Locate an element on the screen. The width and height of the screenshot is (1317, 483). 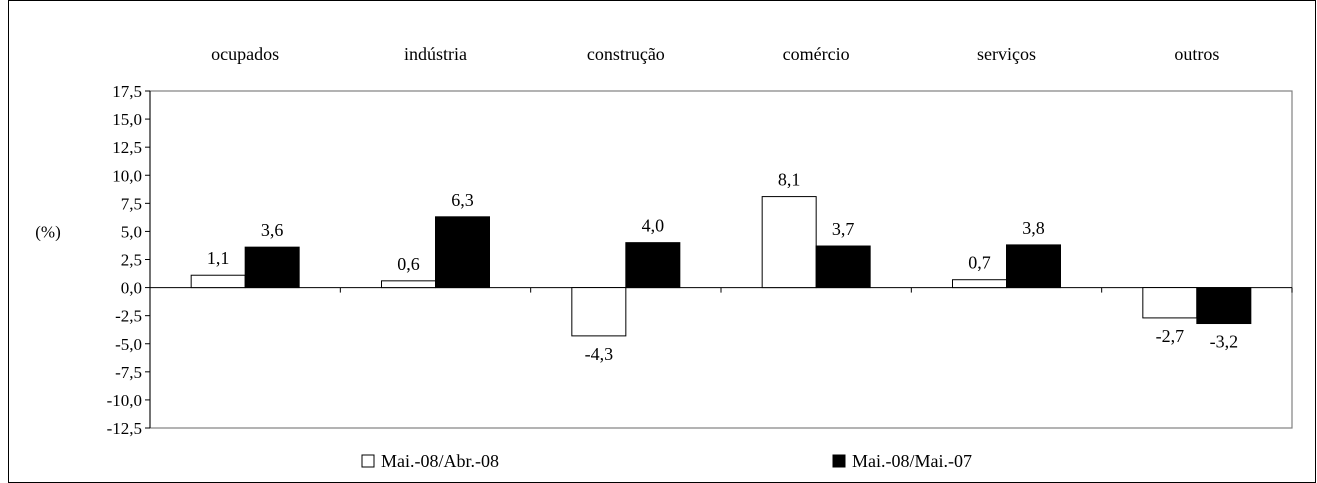
y-tick-label: 2,5 is located at coordinates (131, 260).